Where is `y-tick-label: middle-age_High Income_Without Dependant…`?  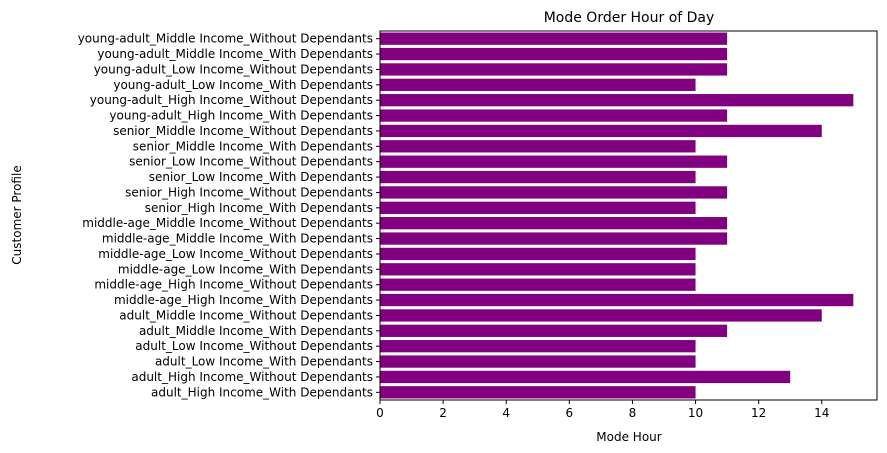
y-tick-label: middle-age_High Income_Without Dependant… is located at coordinates (233, 285).